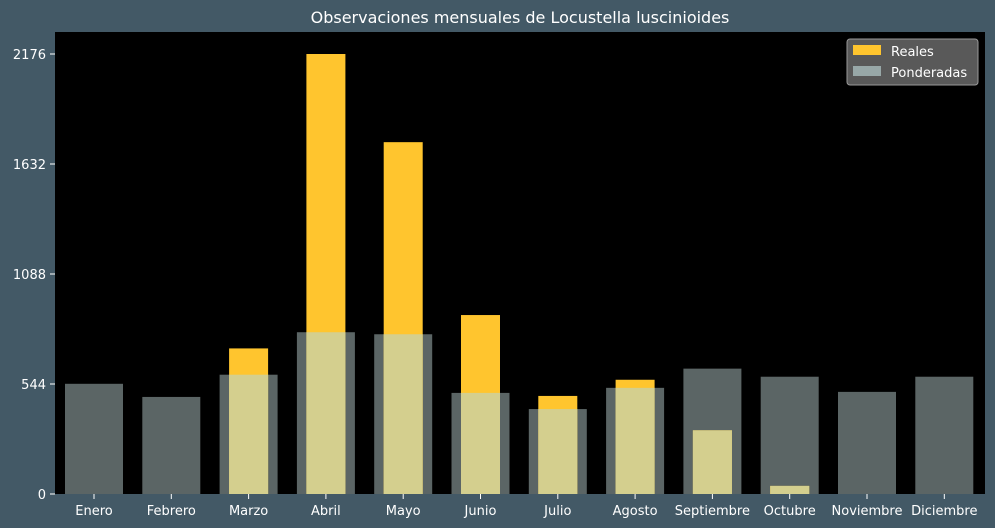 The height and width of the screenshot is (528, 995). Describe the element at coordinates (635, 440) in the screenshot. I see `bar-overlap-agosto` at that location.